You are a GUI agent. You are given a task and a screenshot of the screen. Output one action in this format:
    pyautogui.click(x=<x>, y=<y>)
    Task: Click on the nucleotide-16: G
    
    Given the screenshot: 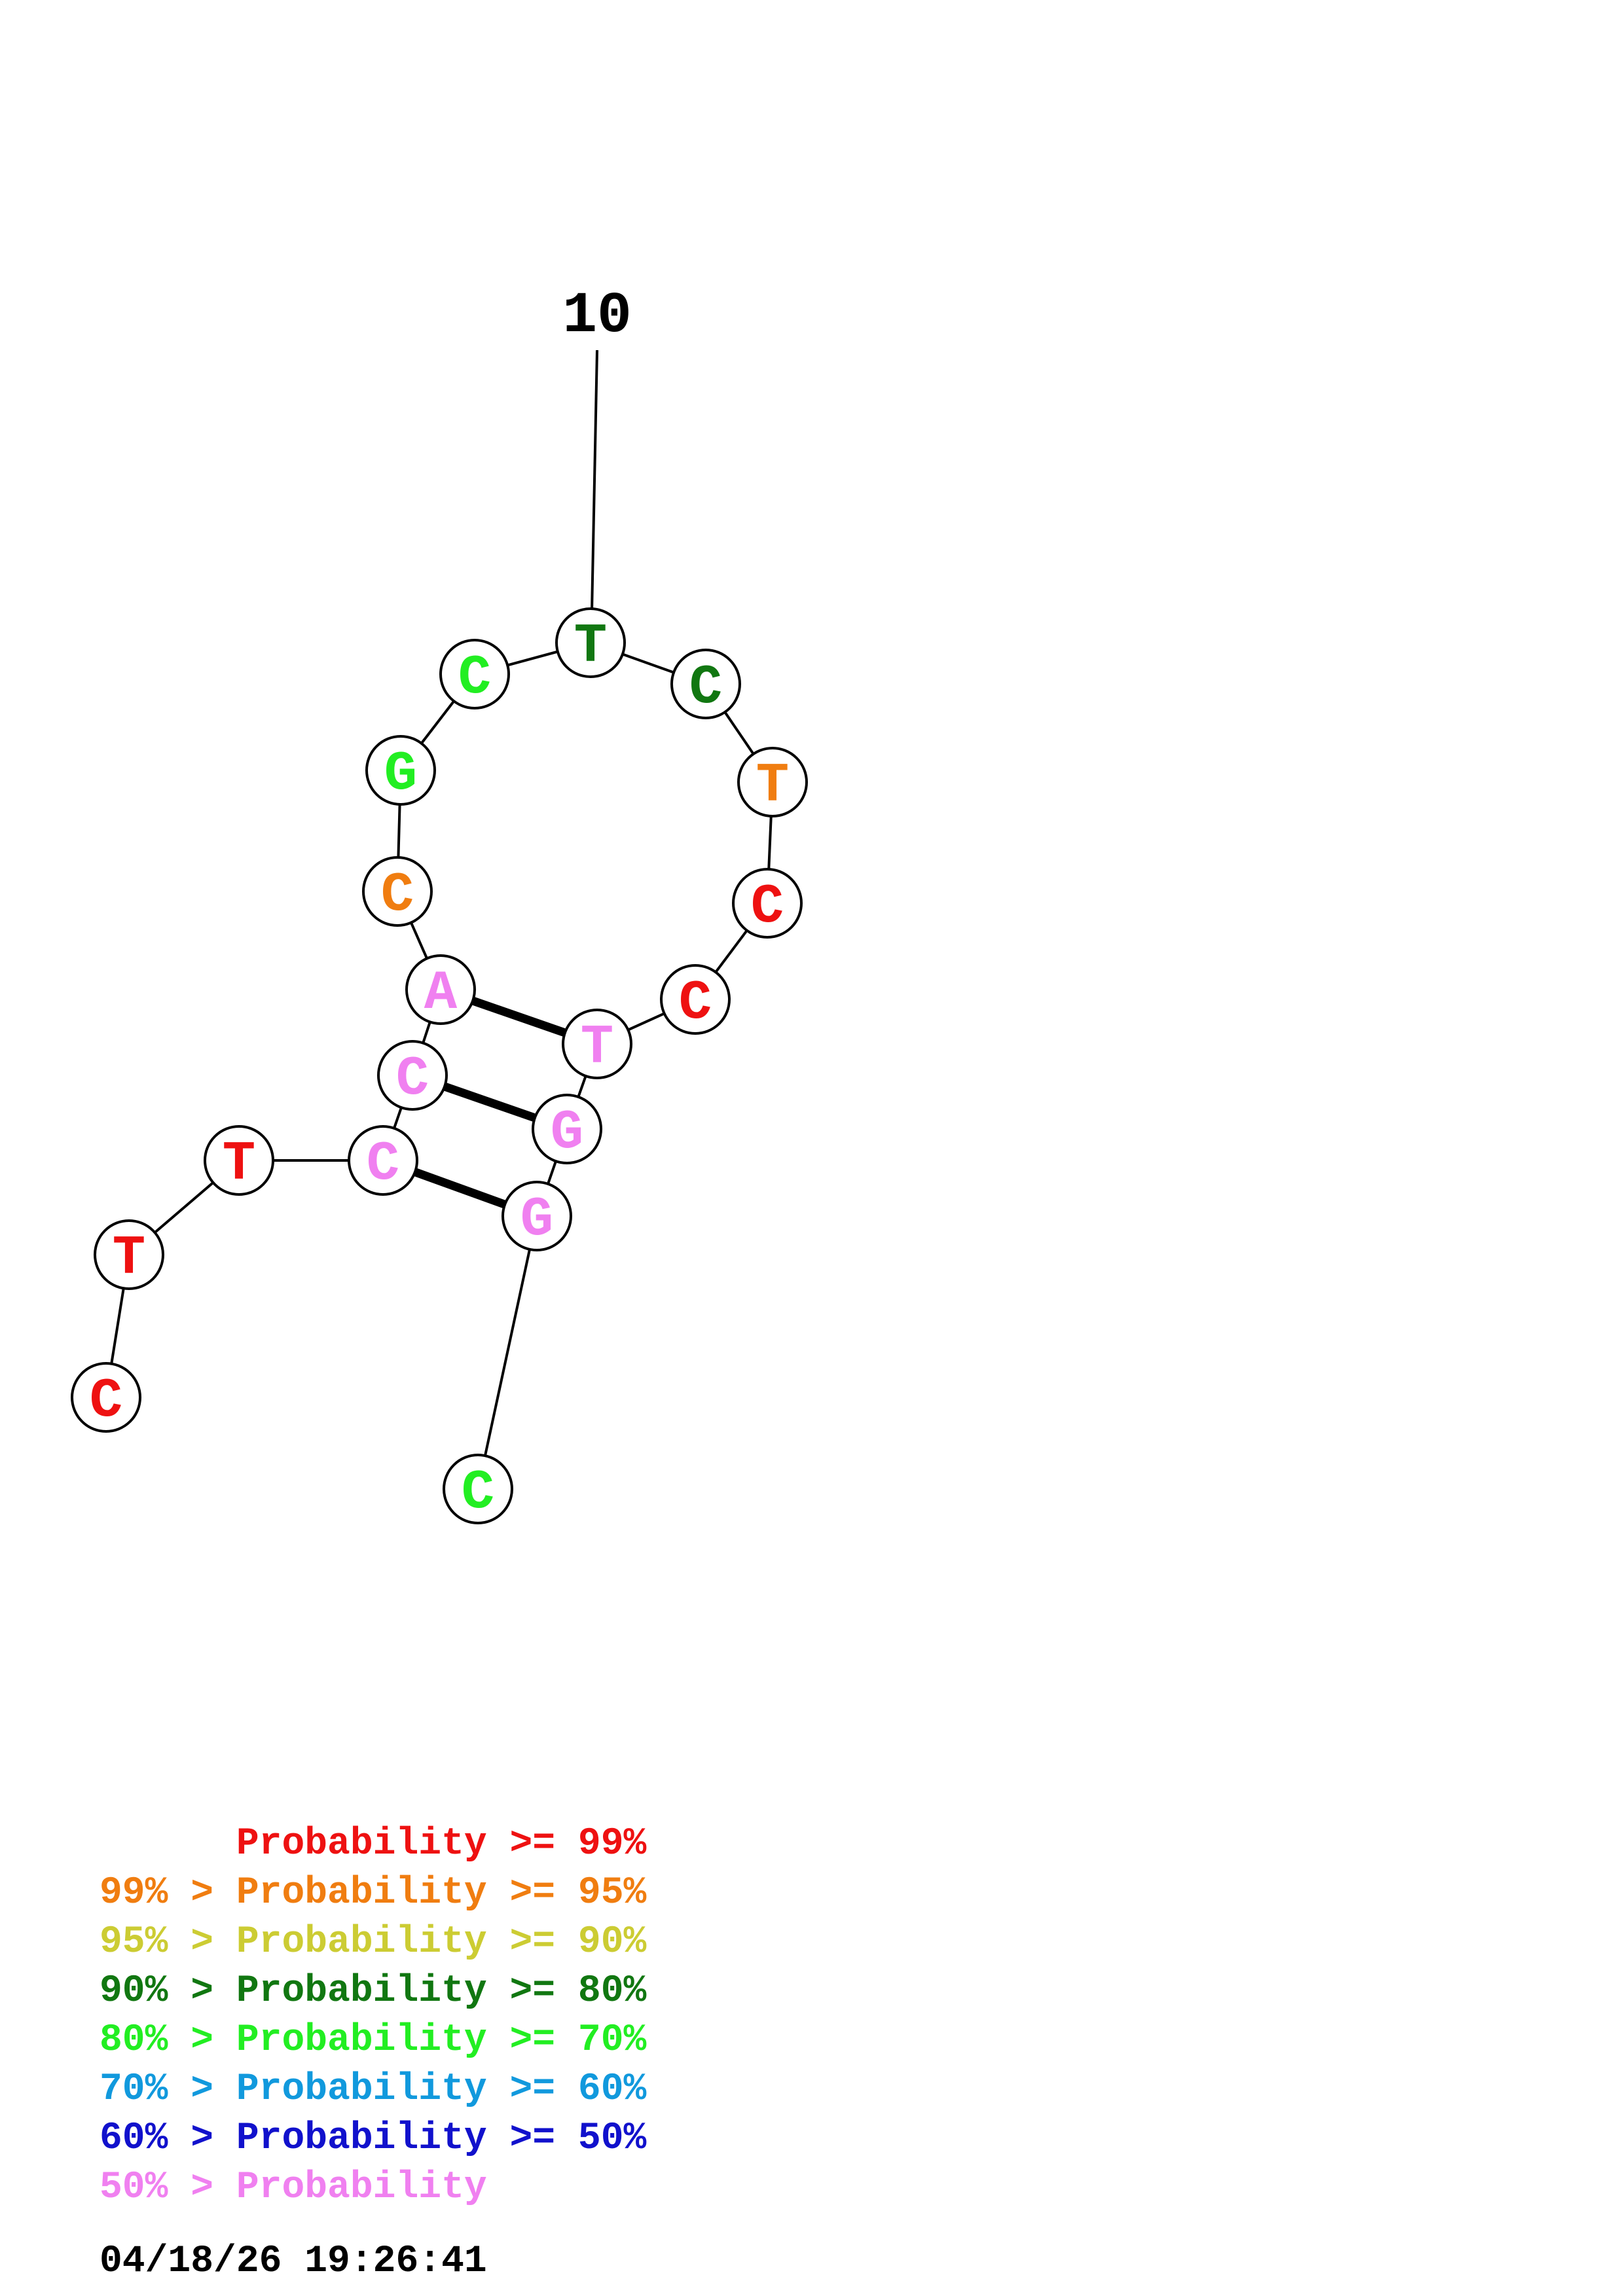 What is the action you would take?
    pyautogui.click(x=567, y=1129)
    